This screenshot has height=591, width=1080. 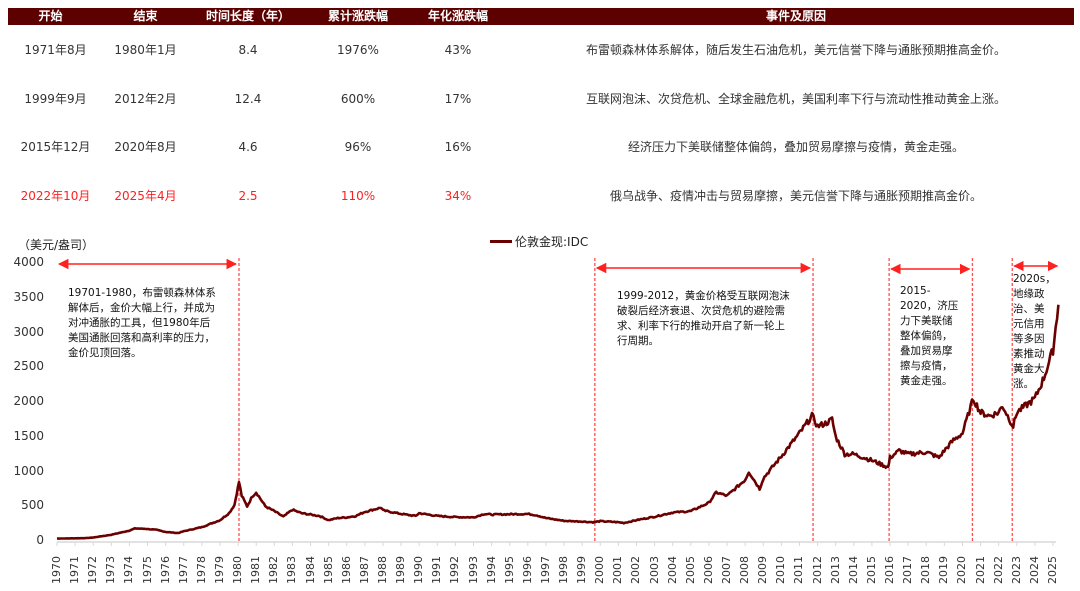 I want to click on cell-end: 2020年8月, so click(x=145, y=147).